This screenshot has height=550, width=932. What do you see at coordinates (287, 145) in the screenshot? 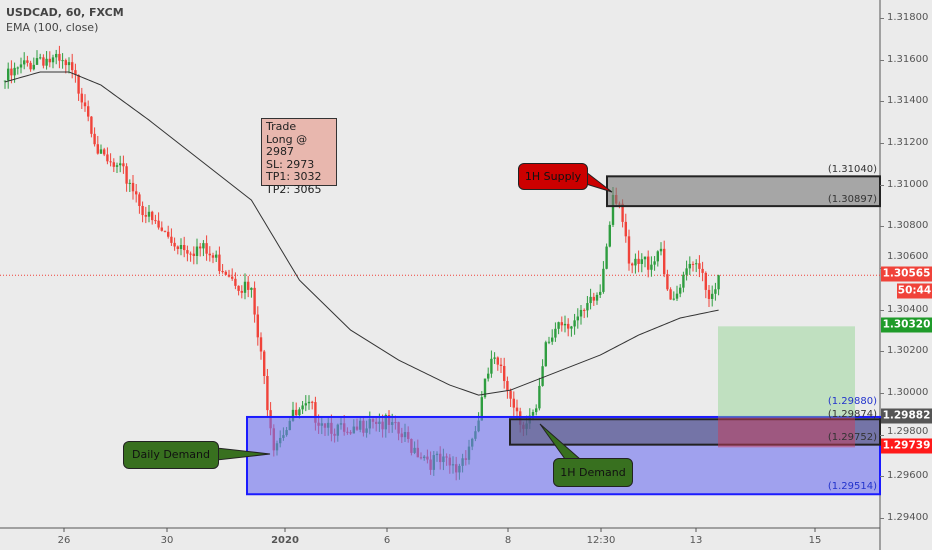
I see `trade-note-line: Long @ 2987` at bounding box center [287, 145].